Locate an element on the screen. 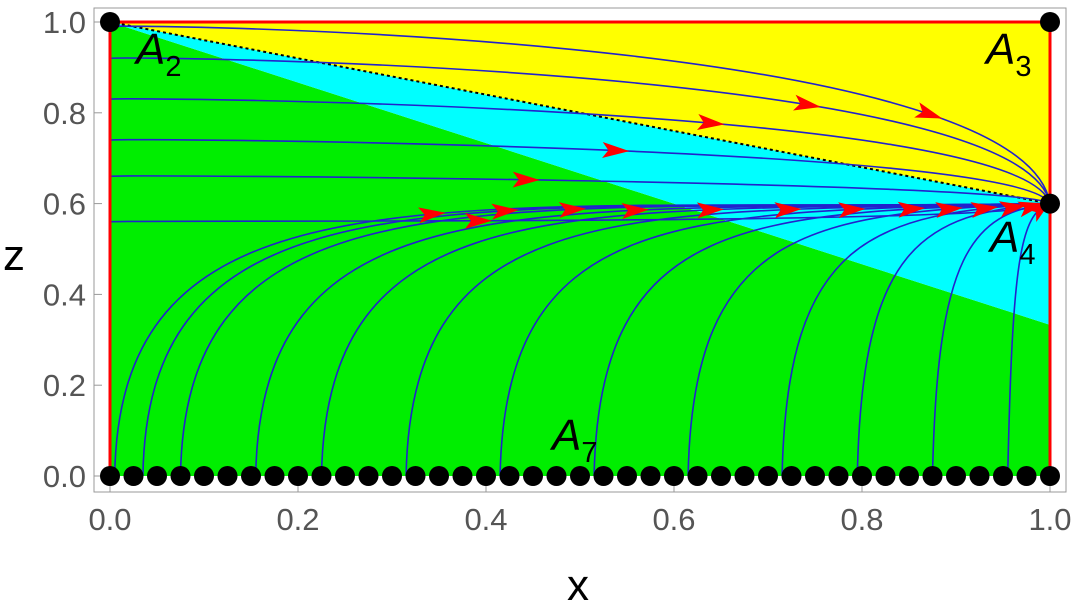 This screenshot has height=611, width=1078. flow-arrows is located at coordinates (735, 161).